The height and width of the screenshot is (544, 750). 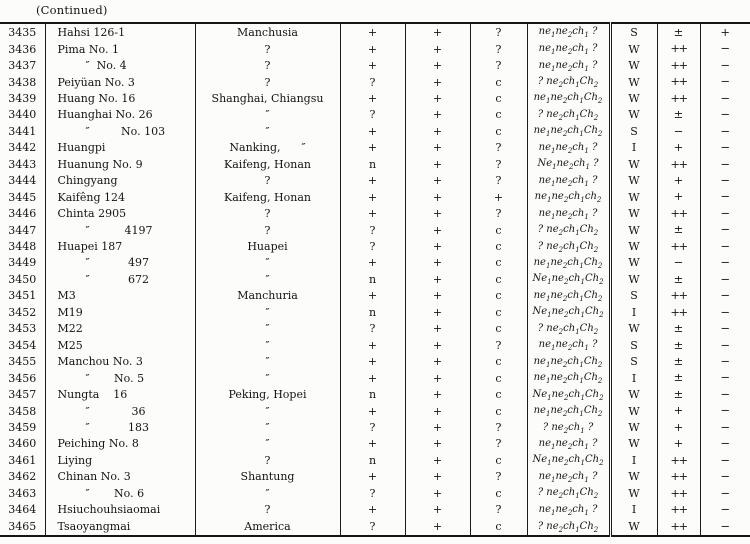 What do you see at coordinates (119, 164) in the screenshot?
I see `cell-name: Huanung No. 9` at bounding box center [119, 164].